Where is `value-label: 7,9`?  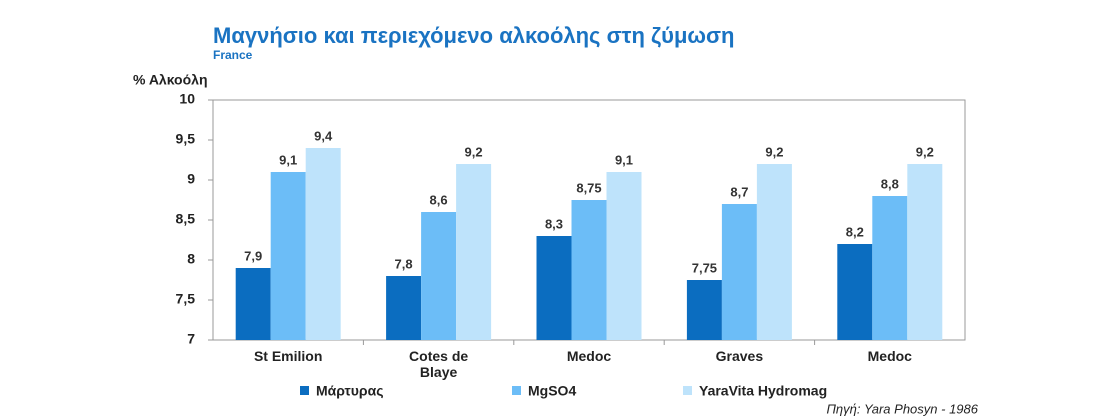 value-label: 7,9 is located at coordinates (253, 255).